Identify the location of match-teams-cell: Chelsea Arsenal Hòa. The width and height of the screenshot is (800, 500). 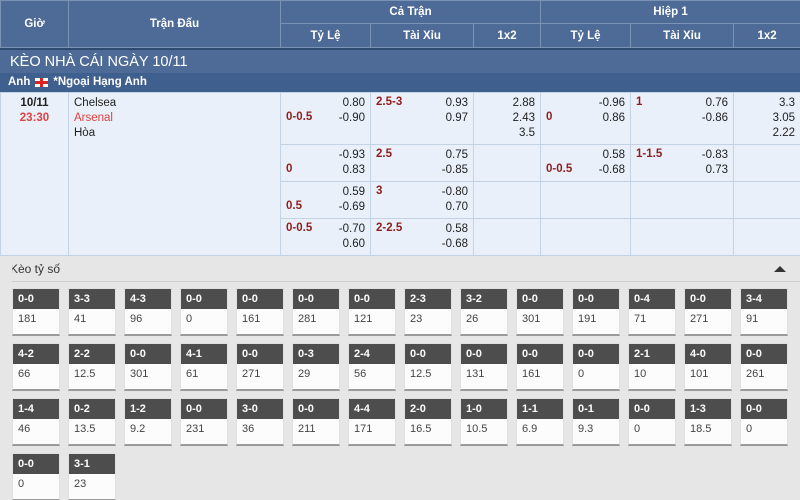
(174, 174).